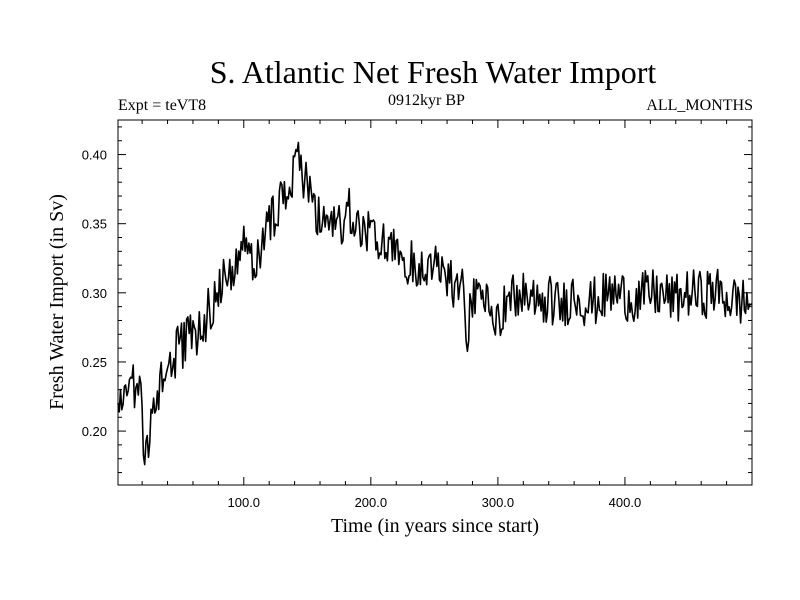 This screenshot has width=800, height=600. What do you see at coordinates (162, 105) in the screenshot?
I see `experiment-label: Expt = teVT8` at bounding box center [162, 105].